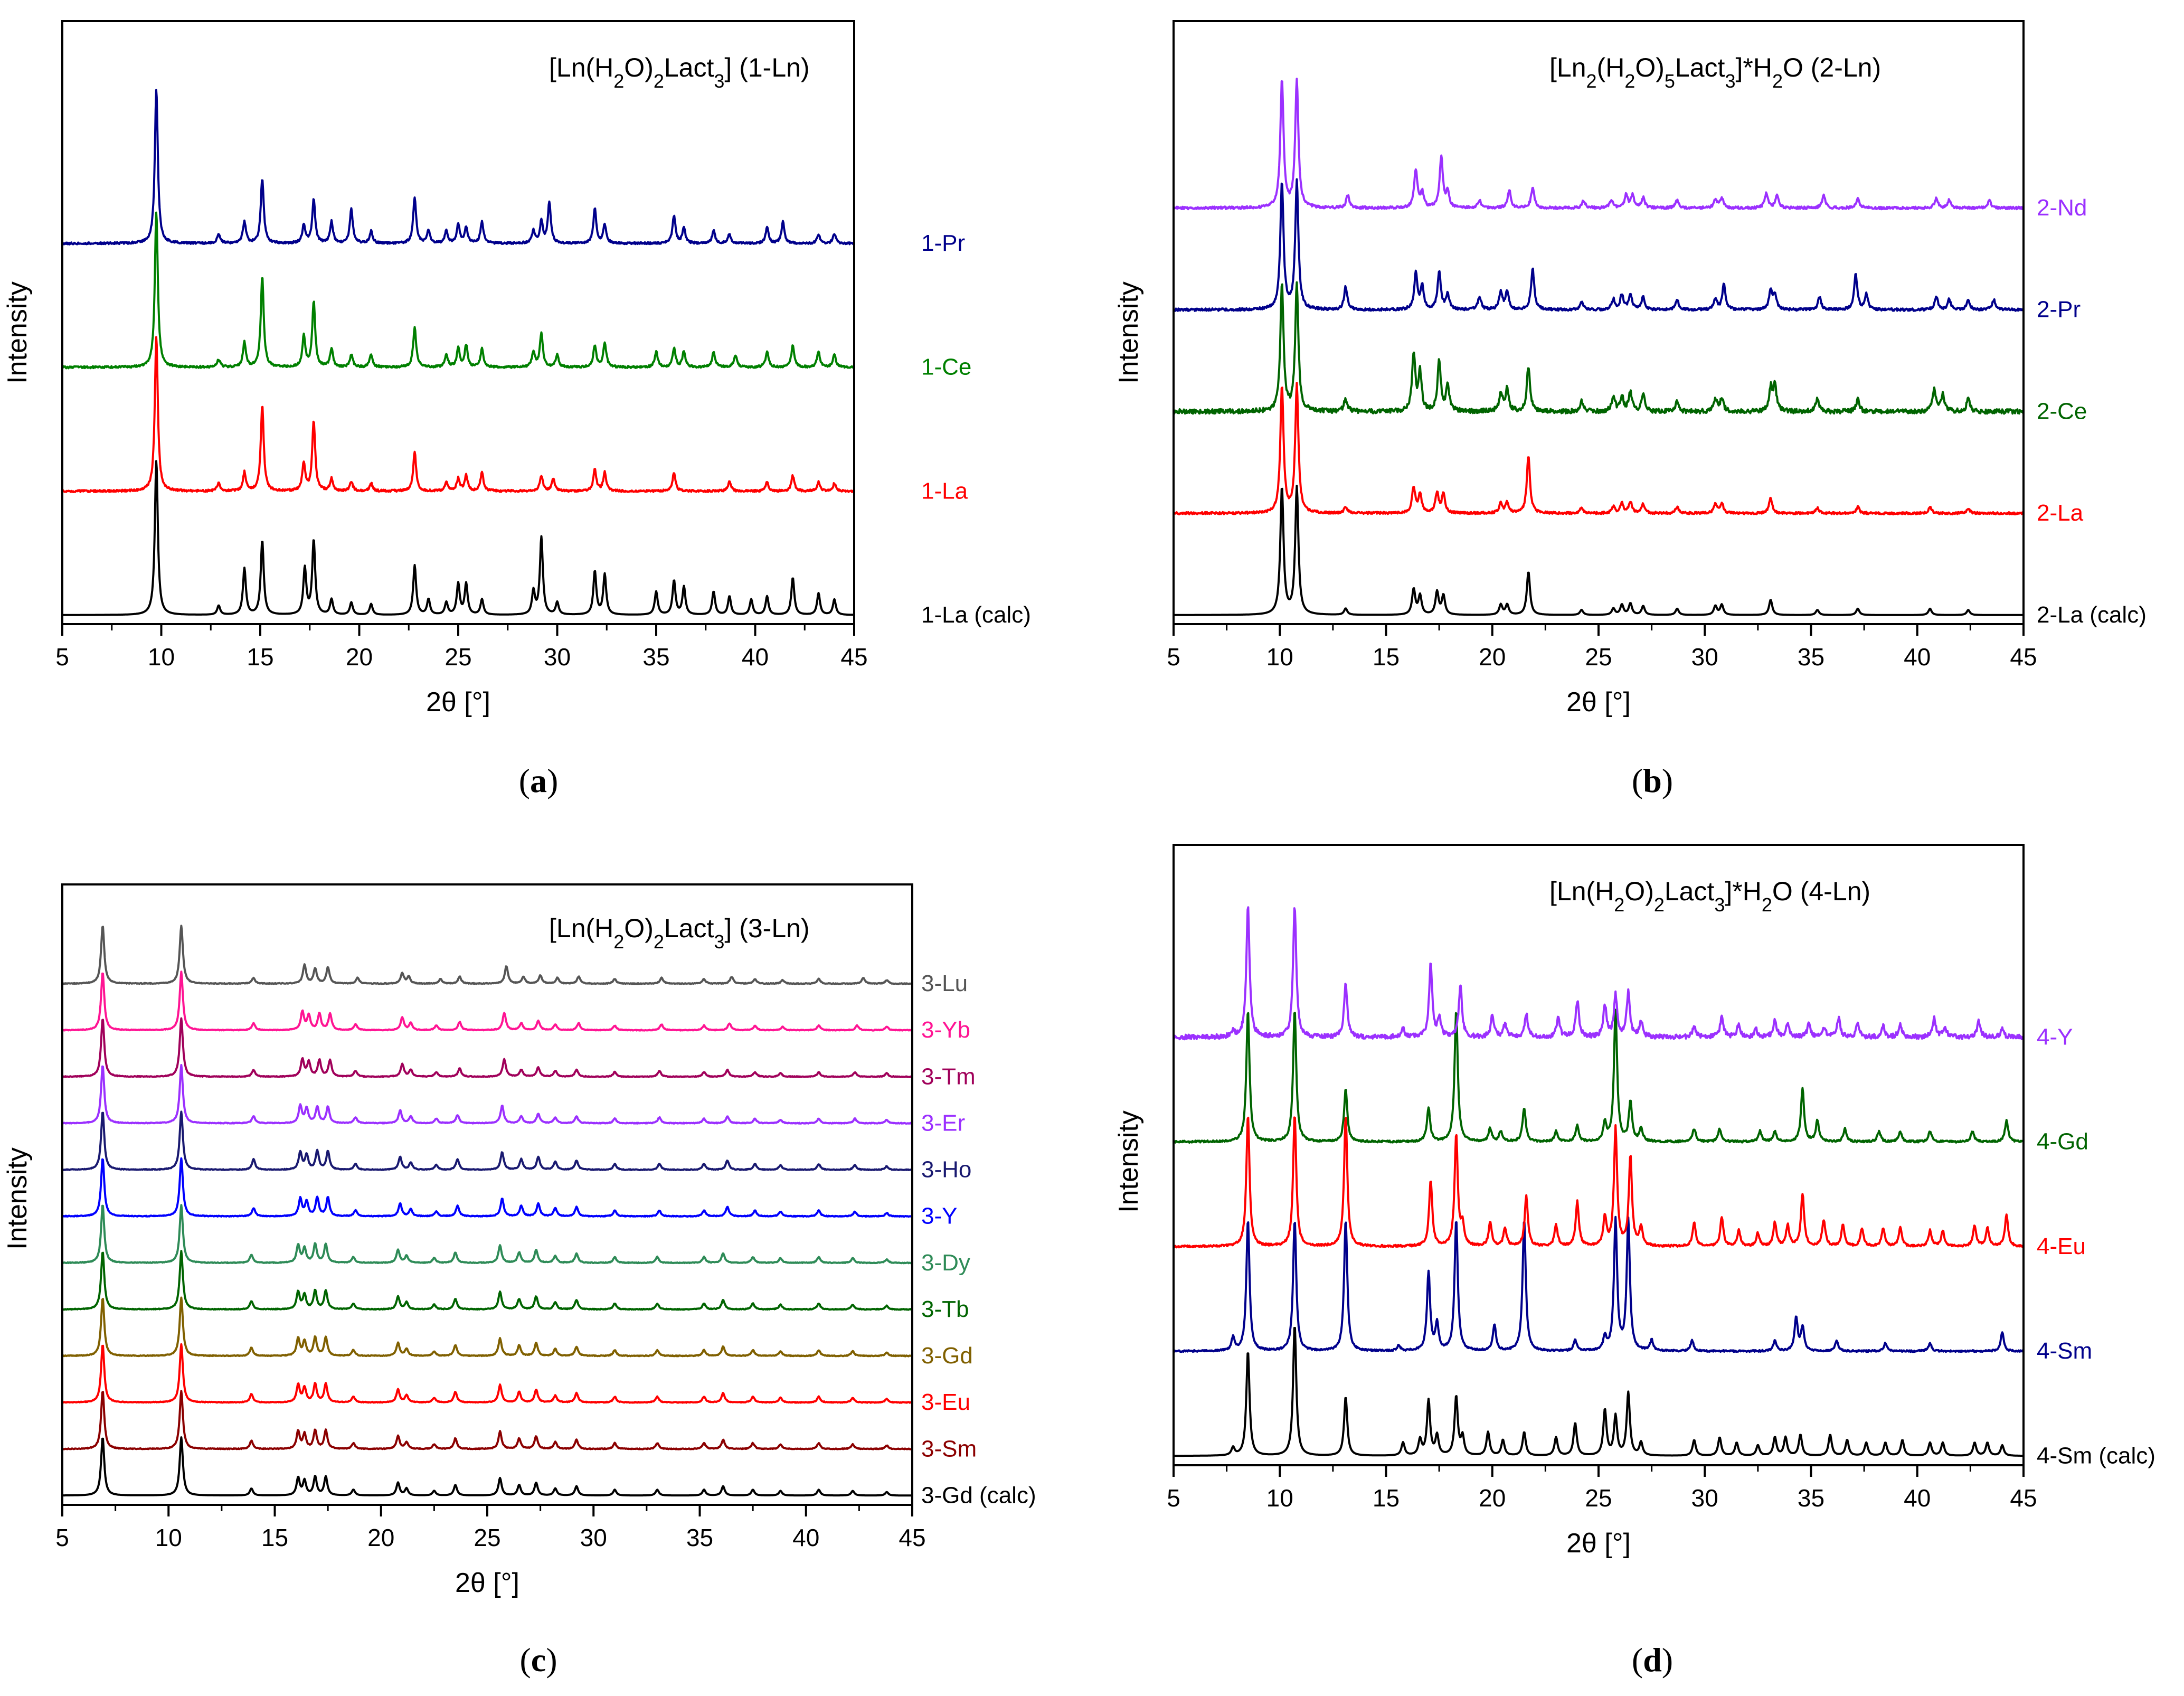  Describe the element at coordinates (1709, 896) in the screenshot. I see `chart-title: [Ln(H2O)2Lact3]*H2O (4-Ln)` at that location.